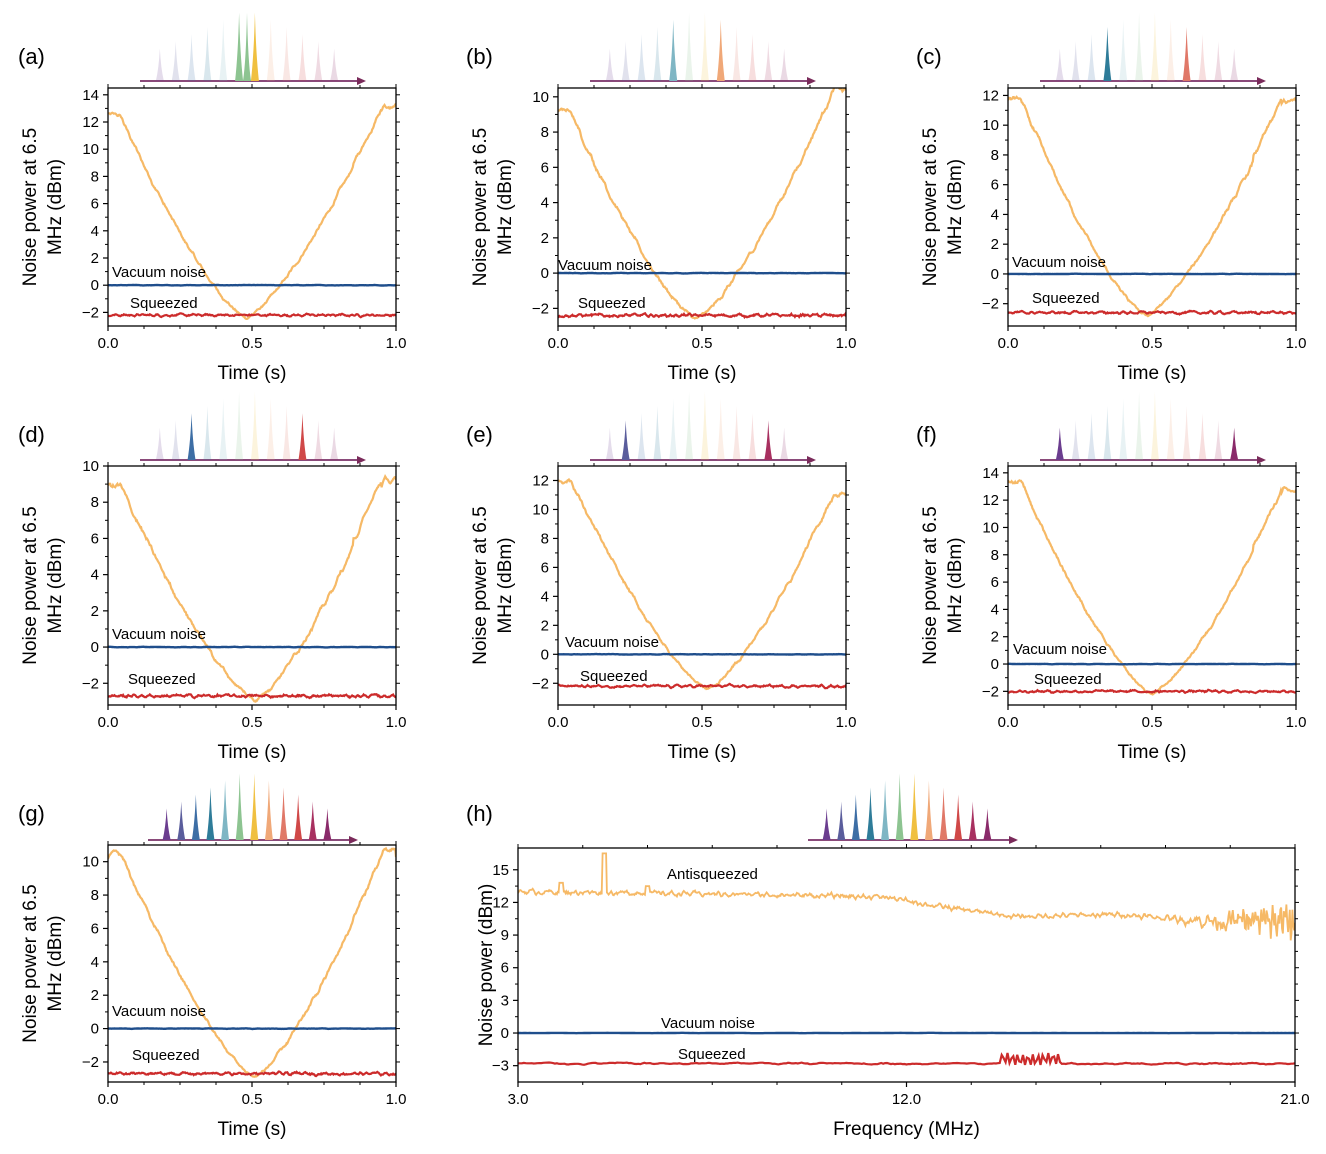 The width and height of the screenshot is (1326, 1154). I want to click on y-tick-label: 3, so click(505, 1000).